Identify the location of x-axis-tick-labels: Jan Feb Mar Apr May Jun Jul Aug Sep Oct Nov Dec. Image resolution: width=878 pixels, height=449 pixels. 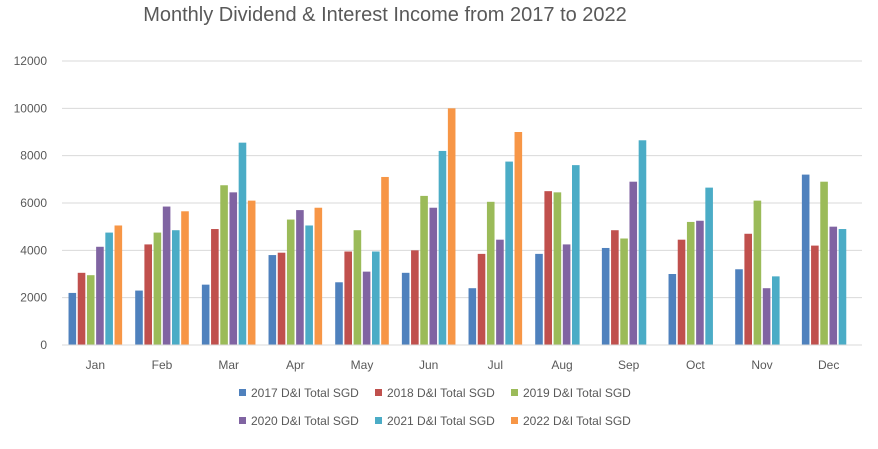
(463, 365).